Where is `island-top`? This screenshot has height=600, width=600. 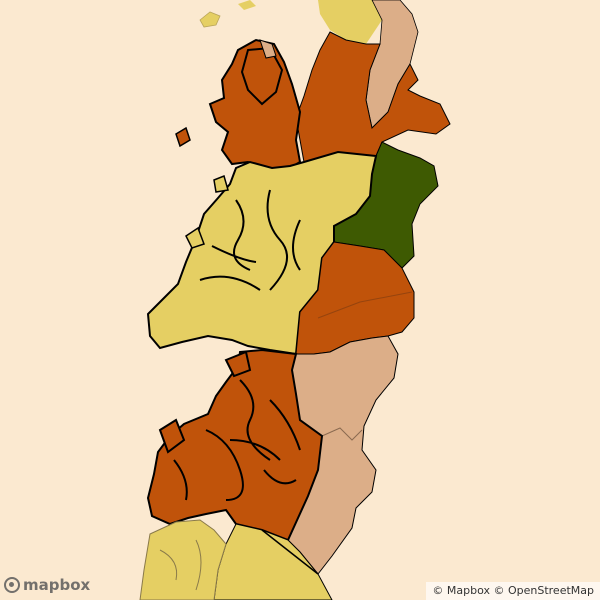
island-top is located at coordinates (247, 5).